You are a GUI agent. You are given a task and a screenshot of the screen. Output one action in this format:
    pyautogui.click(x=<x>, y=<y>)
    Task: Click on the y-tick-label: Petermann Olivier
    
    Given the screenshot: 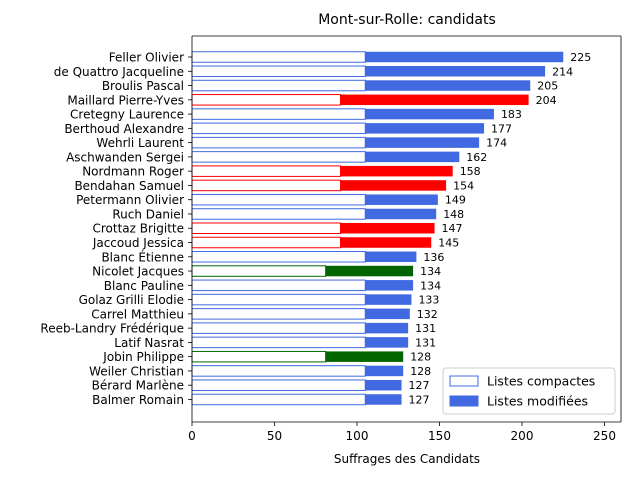 What is the action you would take?
    pyautogui.click(x=130, y=200)
    